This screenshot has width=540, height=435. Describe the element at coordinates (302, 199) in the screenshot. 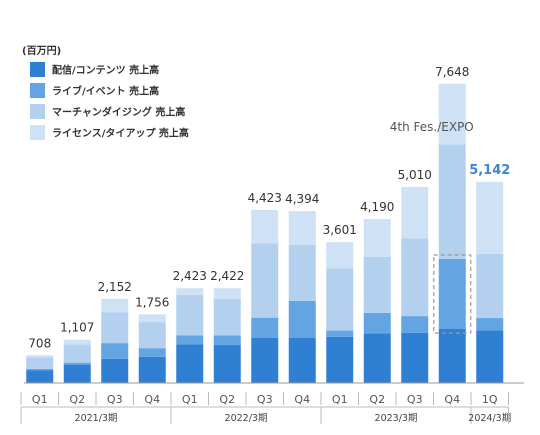

I see `total-label: 4,394` at that location.